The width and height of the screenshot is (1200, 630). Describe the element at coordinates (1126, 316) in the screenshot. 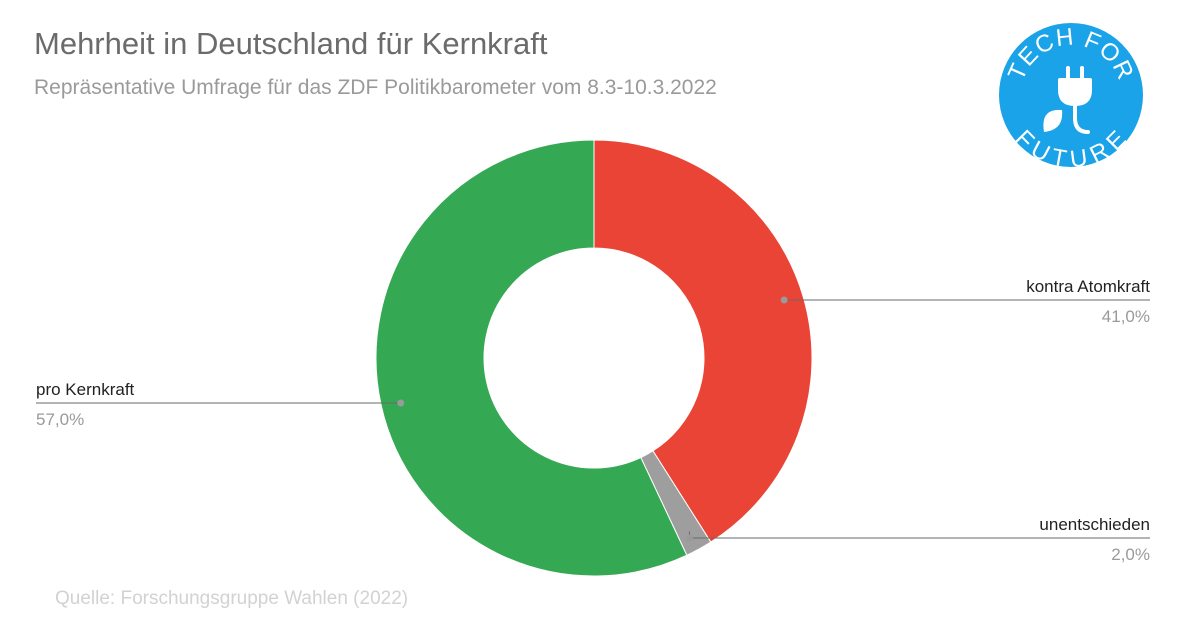

I see `slice-value-label: 41,0%` at that location.